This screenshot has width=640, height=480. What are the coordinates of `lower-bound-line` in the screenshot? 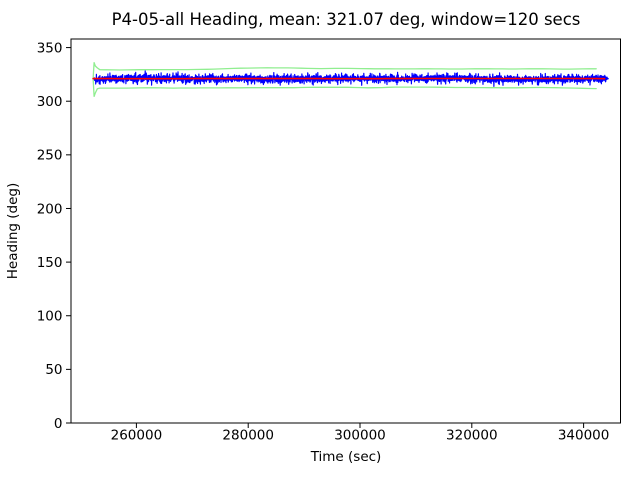 It's located at (344, 87).